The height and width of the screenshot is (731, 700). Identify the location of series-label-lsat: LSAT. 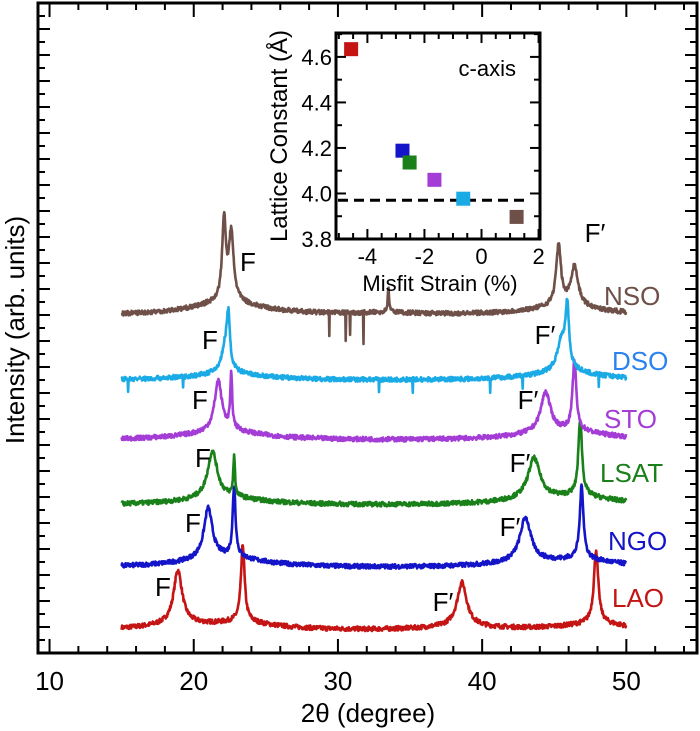
(631, 473).